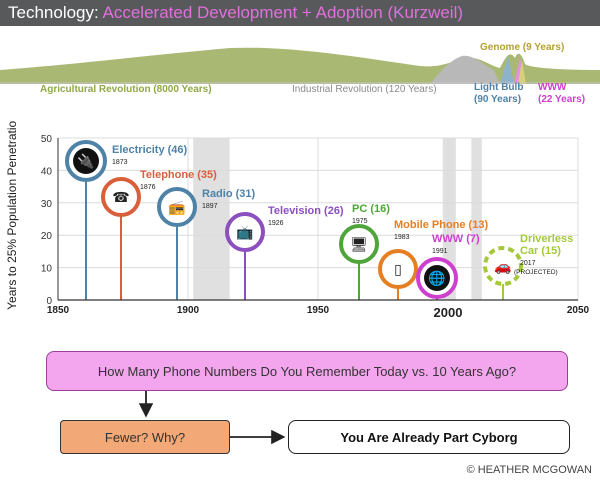 Image resolution: width=600 pixels, height=480 pixels. Describe the element at coordinates (47, 171) in the screenshot. I see `y-tick-40: 40` at that location.